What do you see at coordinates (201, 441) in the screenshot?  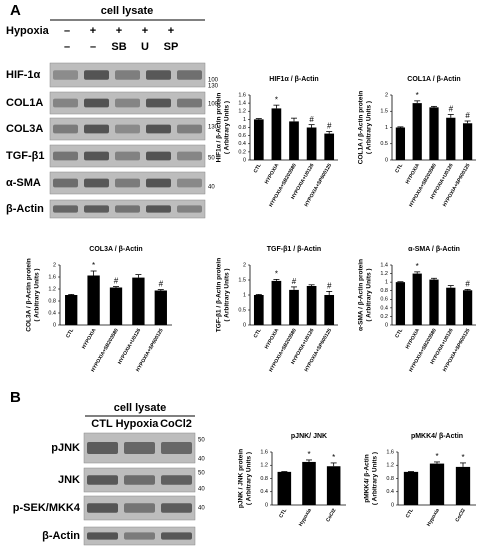 I see `mw-label: 50` at bounding box center [201, 441].